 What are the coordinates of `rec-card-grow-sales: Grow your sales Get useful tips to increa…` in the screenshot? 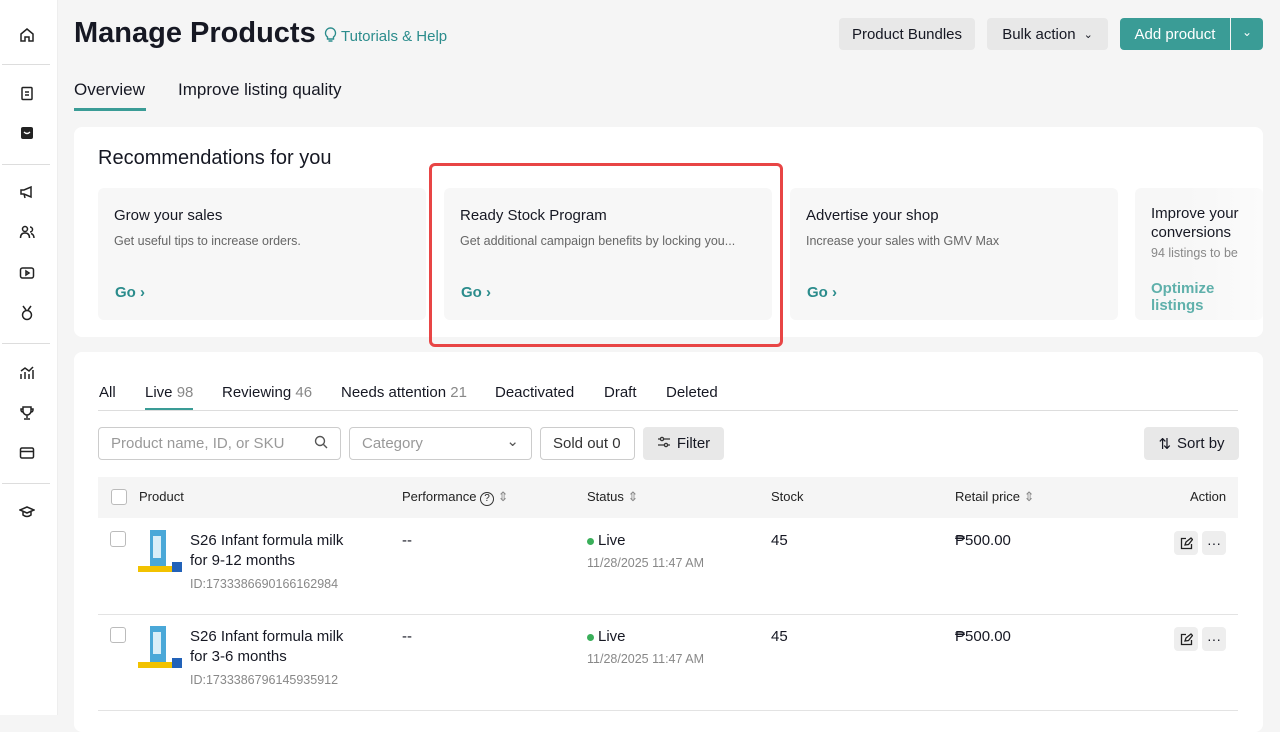 It's located at (262, 254).